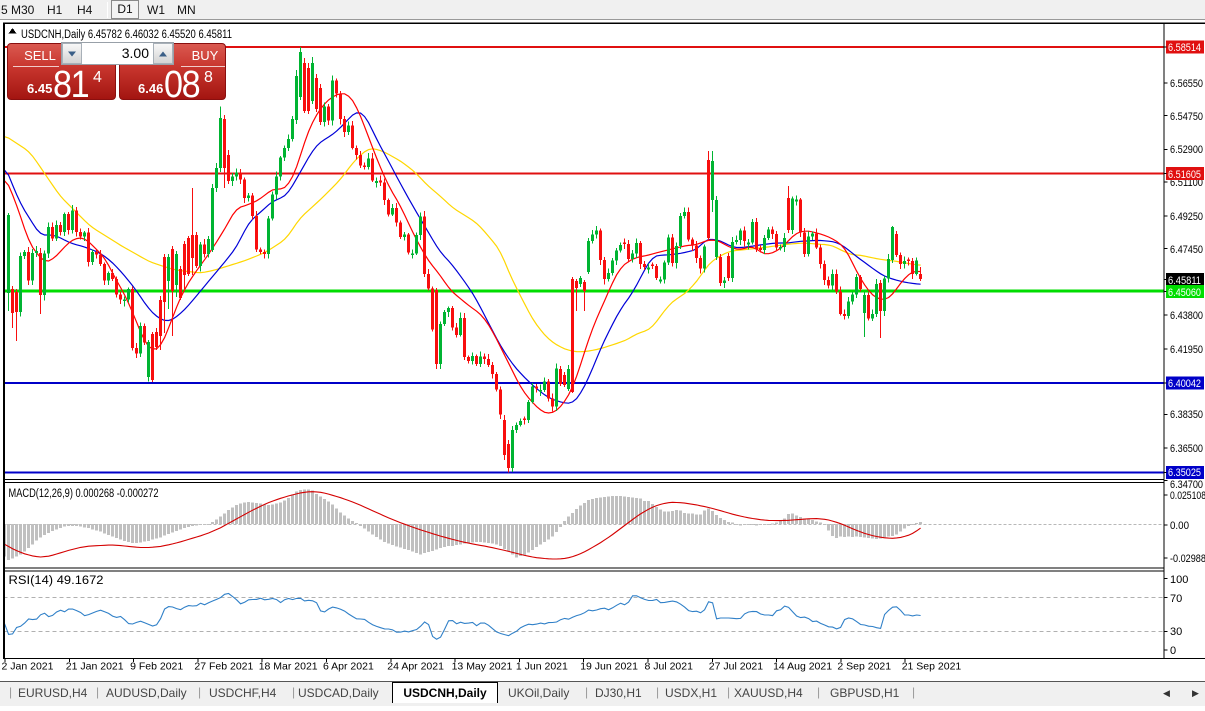 The image size is (1205, 711). Describe the element at coordinates (1186, 415) in the screenshot. I see `svg-text: 6.38350` at that location.